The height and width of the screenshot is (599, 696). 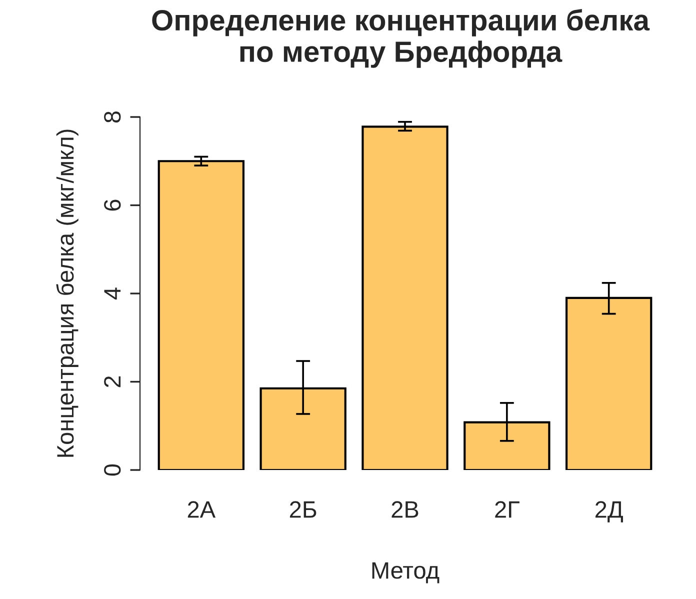 What do you see at coordinates (202, 509) in the screenshot?
I see `x-tick-label: 2А` at bounding box center [202, 509].